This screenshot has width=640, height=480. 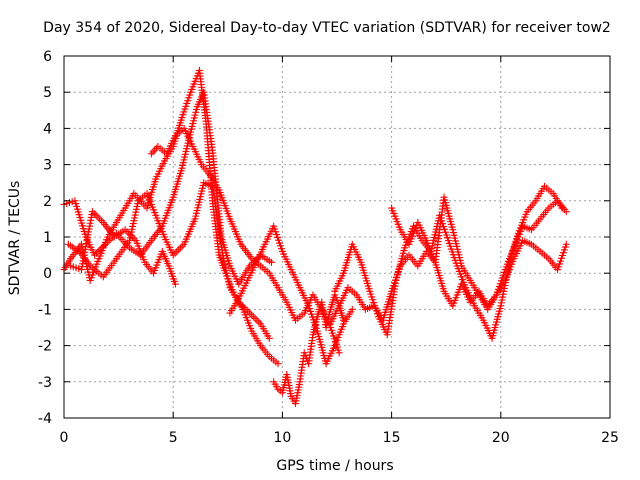 What do you see at coordinates (45, 347) in the screenshot?
I see `y-tick-label: -2` at bounding box center [45, 347].